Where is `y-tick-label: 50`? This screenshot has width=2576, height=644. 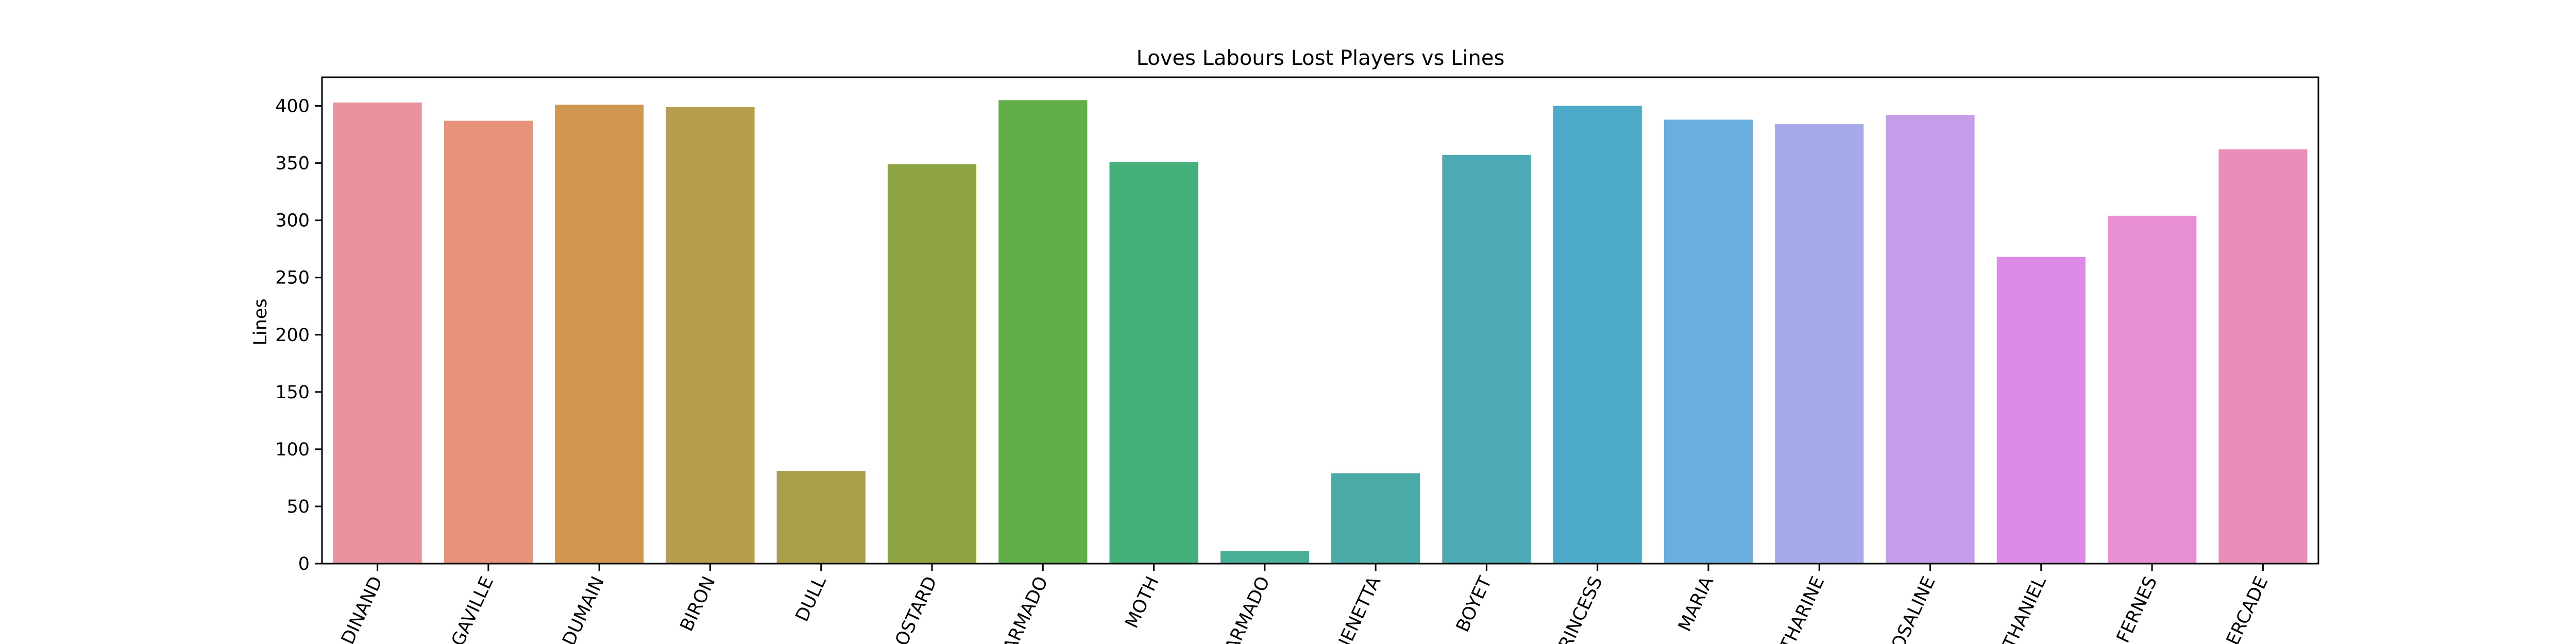
y-tick-label: 50 is located at coordinates (298, 507).